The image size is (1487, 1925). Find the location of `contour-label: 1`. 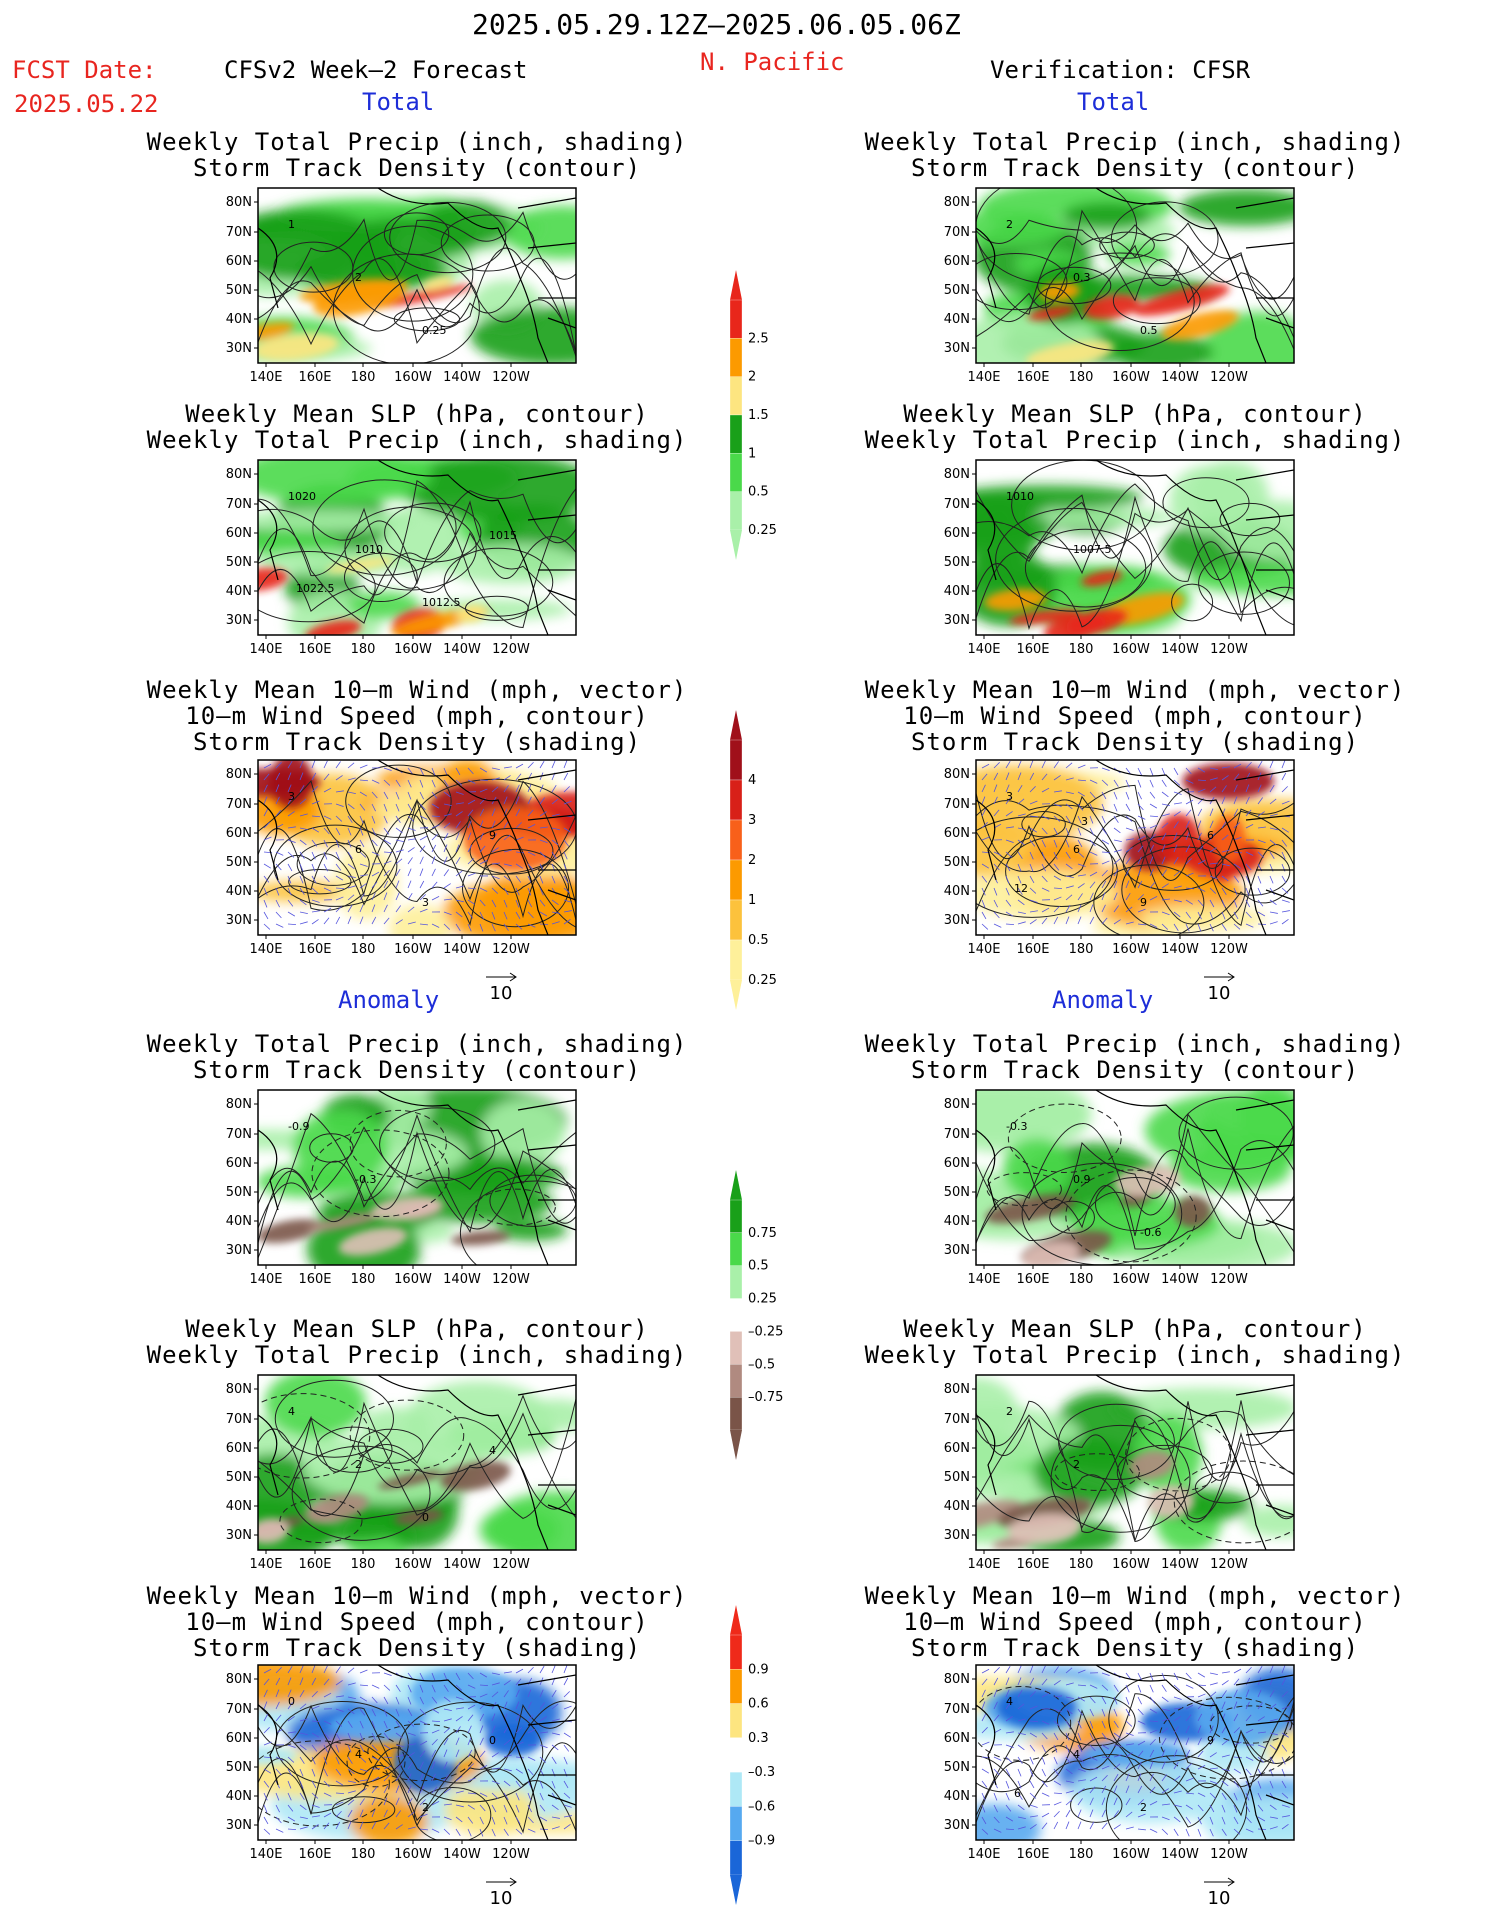

contour-label: 1 is located at coordinates (291, 224).